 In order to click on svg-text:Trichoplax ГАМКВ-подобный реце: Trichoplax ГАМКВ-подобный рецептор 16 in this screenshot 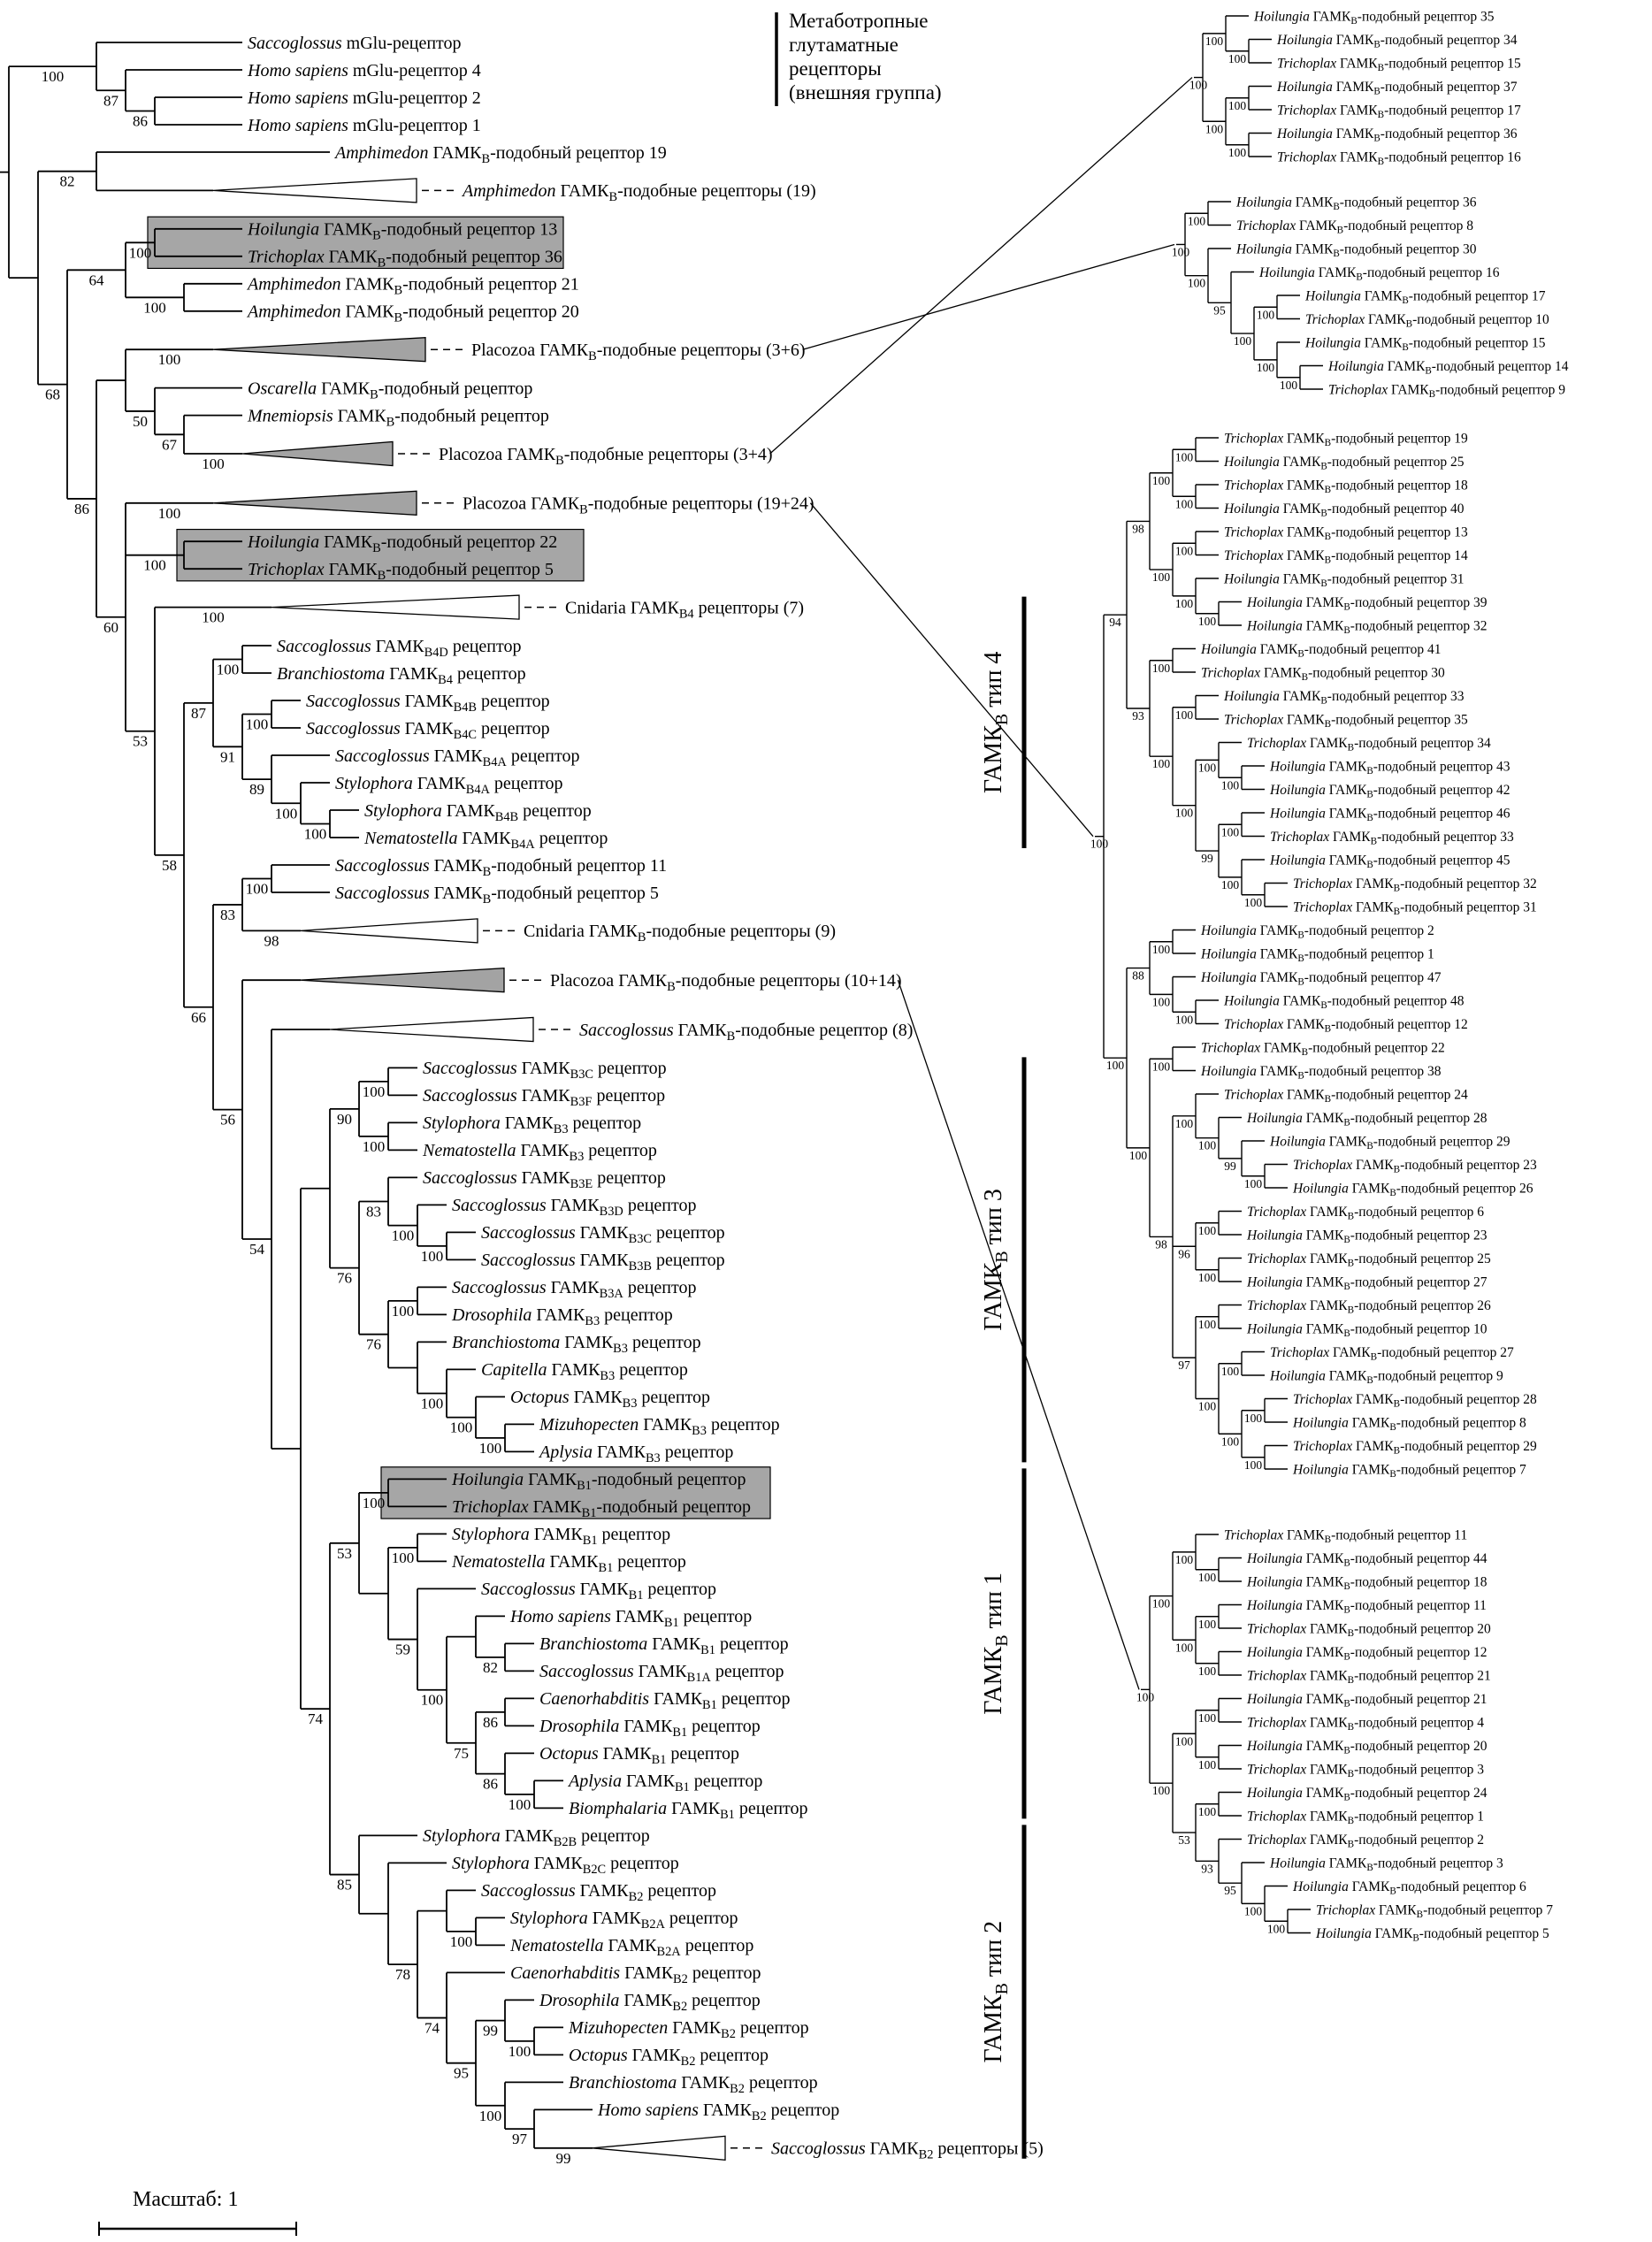, I will do `click(1399, 158)`.